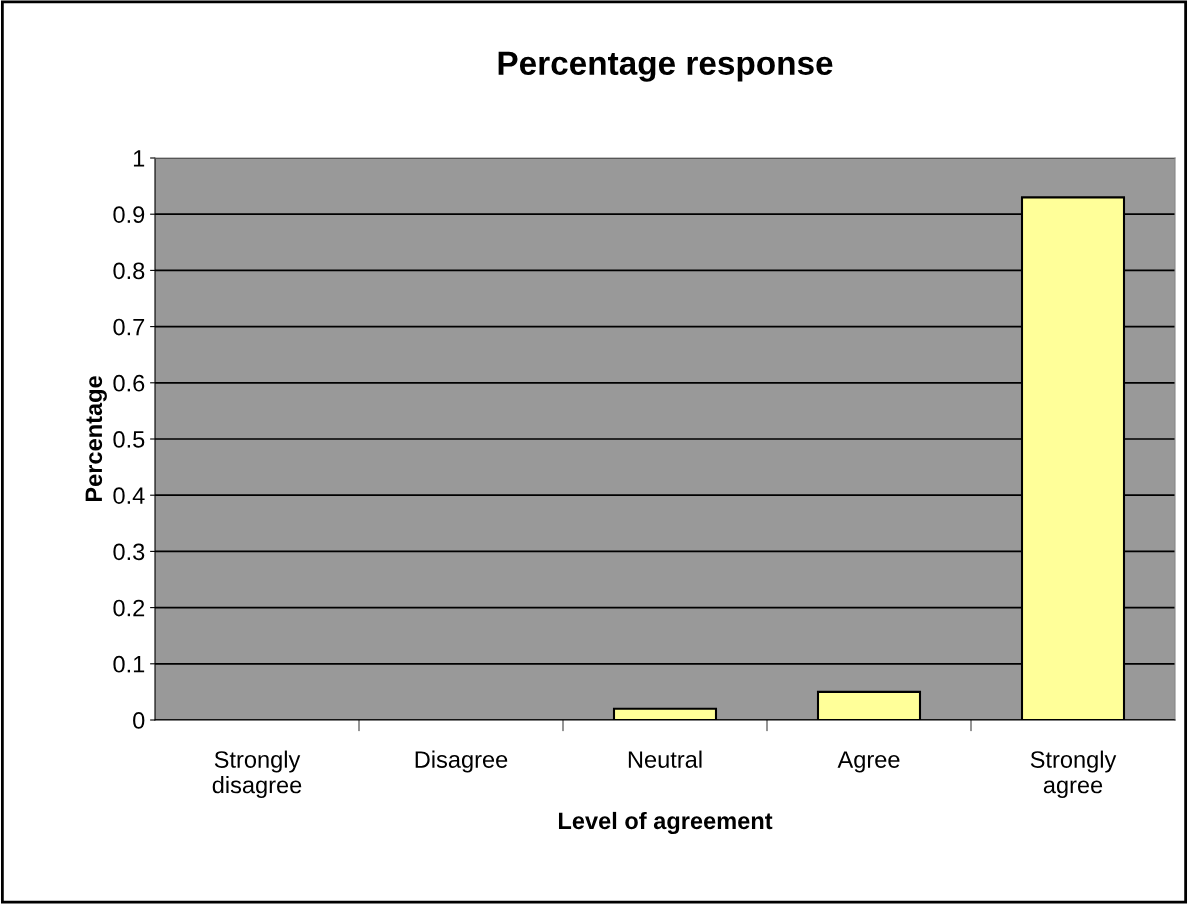 The height and width of the screenshot is (904, 1188). I want to click on y-tick-label: 0.1, so click(129, 664).